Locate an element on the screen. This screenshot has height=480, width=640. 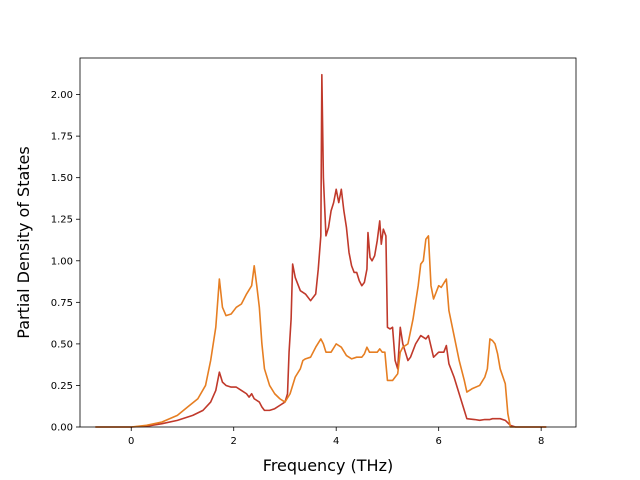
y-tick-label: 1.25 is located at coordinates (62, 220).